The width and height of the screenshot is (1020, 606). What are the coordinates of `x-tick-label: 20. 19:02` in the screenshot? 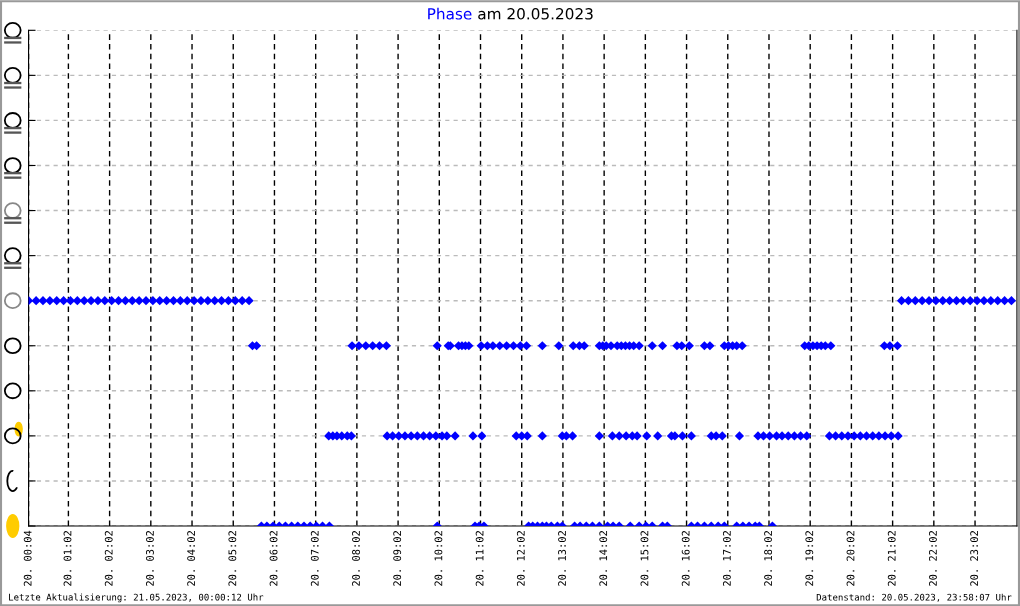 It's located at (809, 558).